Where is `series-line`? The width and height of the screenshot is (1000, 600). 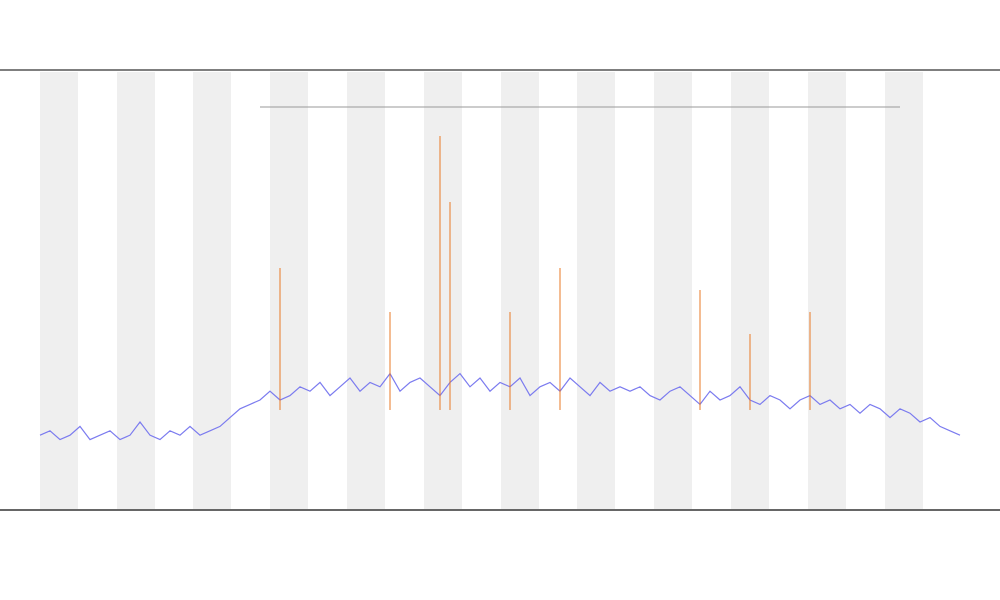
series-line is located at coordinates (500, 406).